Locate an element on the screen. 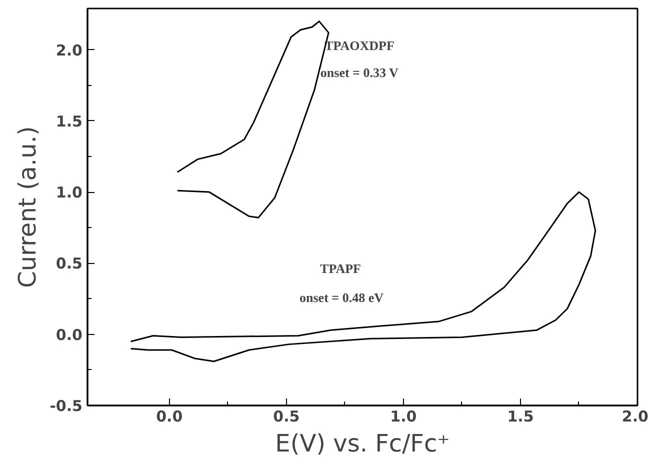 The width and height of the screenshot is (648, 475). x-axis-title: E(V) vs. Fc/Fc⁺ is located at coordinates (362, 444).